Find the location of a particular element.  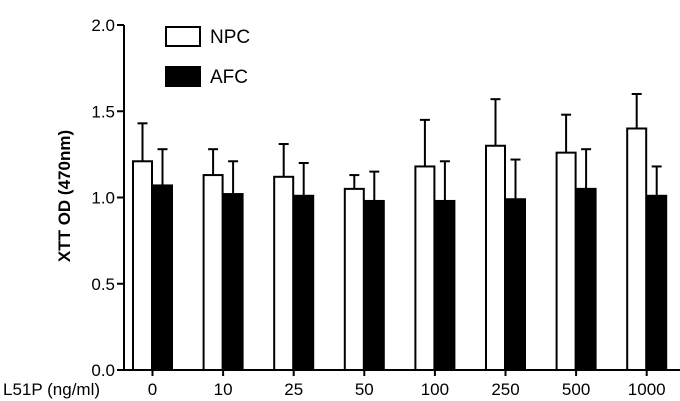

x-tick-label: 50 is located at coordinates (364, 389).